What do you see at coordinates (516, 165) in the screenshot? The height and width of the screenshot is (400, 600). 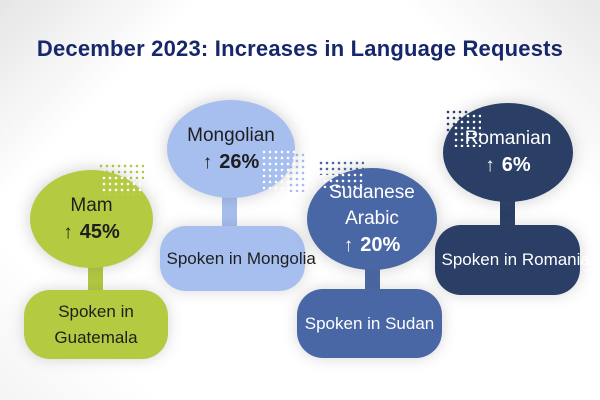 I see `percent-label: 6%` at bounding box center [516, 165].